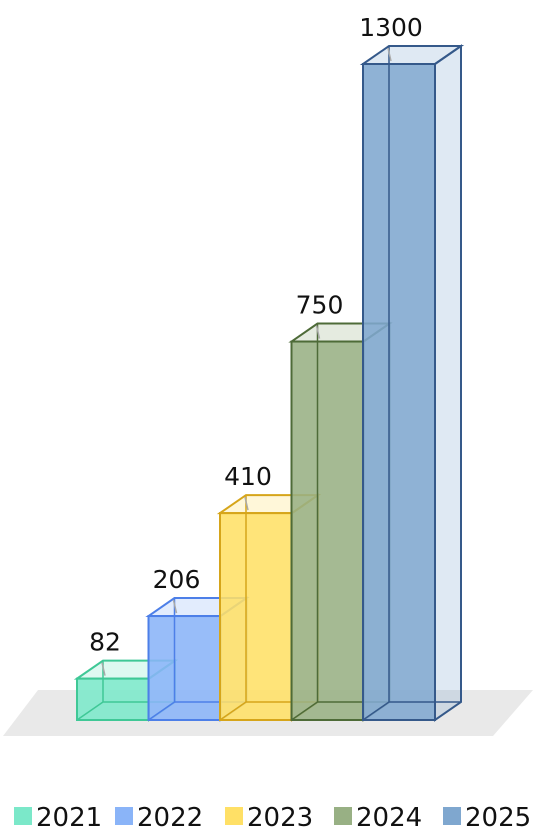  I want to click on legend-item-2025: 2025, so click(487, 818).